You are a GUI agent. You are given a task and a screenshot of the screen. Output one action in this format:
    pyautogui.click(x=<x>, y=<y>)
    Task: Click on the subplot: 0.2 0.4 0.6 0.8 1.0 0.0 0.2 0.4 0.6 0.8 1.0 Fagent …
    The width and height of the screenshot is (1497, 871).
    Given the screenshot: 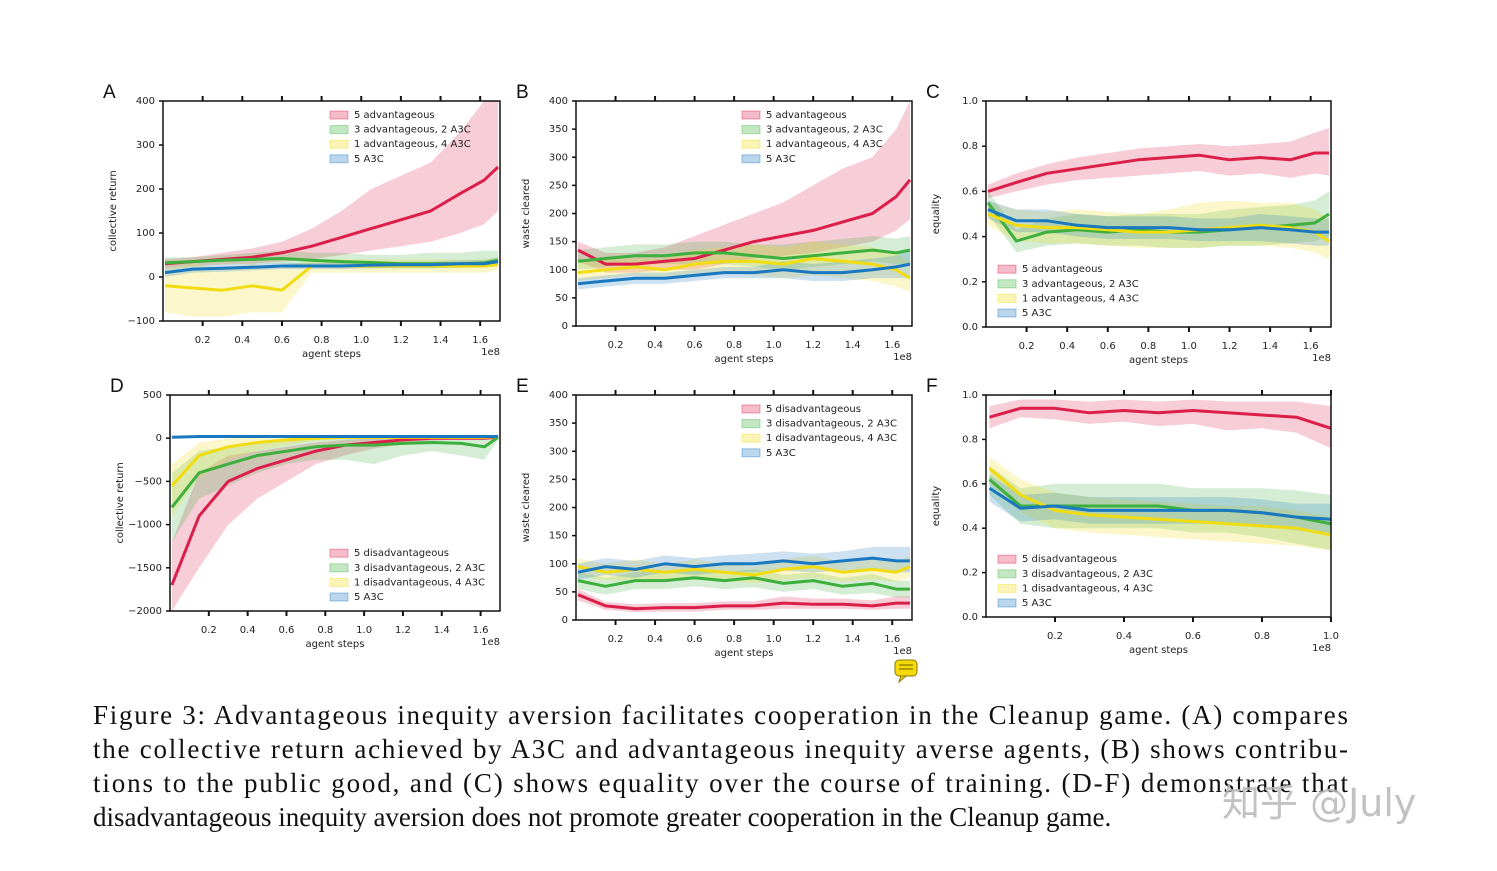 What is the action you would take?
    pyautogui.click(x=1132, y=516)
    